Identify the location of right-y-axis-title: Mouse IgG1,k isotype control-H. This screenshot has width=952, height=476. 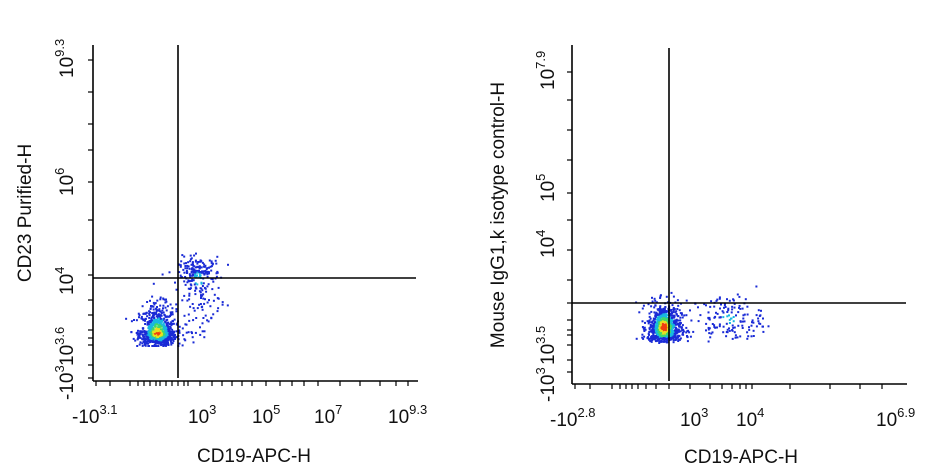
(498, 215).